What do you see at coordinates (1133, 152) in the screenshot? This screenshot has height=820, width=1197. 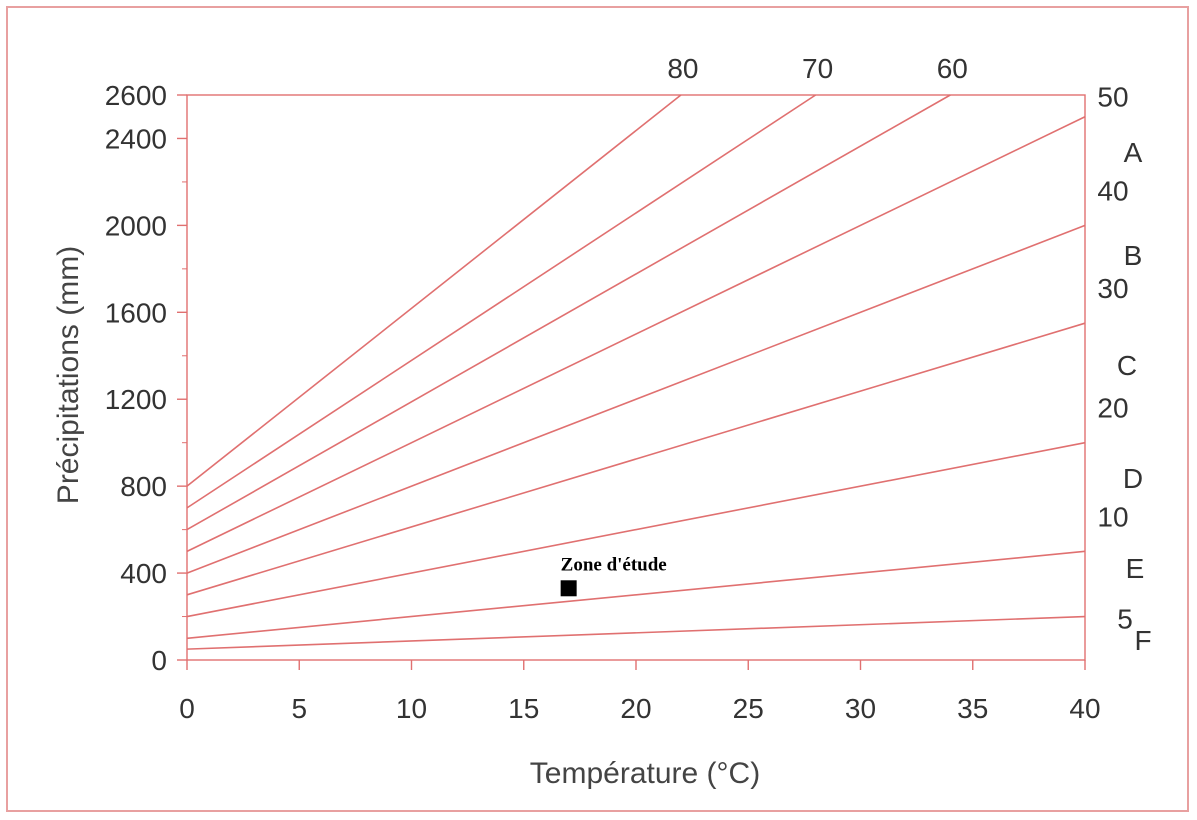 I see `zone-letter-A: A` at bounding box center [1133, 152].